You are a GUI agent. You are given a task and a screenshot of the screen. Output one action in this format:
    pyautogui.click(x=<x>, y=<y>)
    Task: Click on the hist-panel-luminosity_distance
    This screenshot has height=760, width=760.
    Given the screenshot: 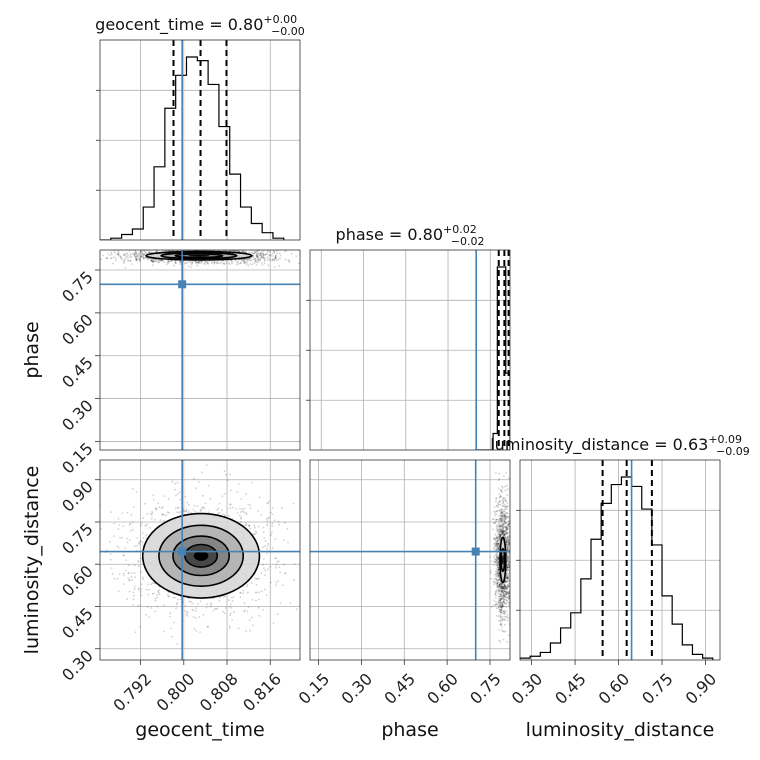 What is the action you would take?
    pyautogui.click(x=618, y=560)
    